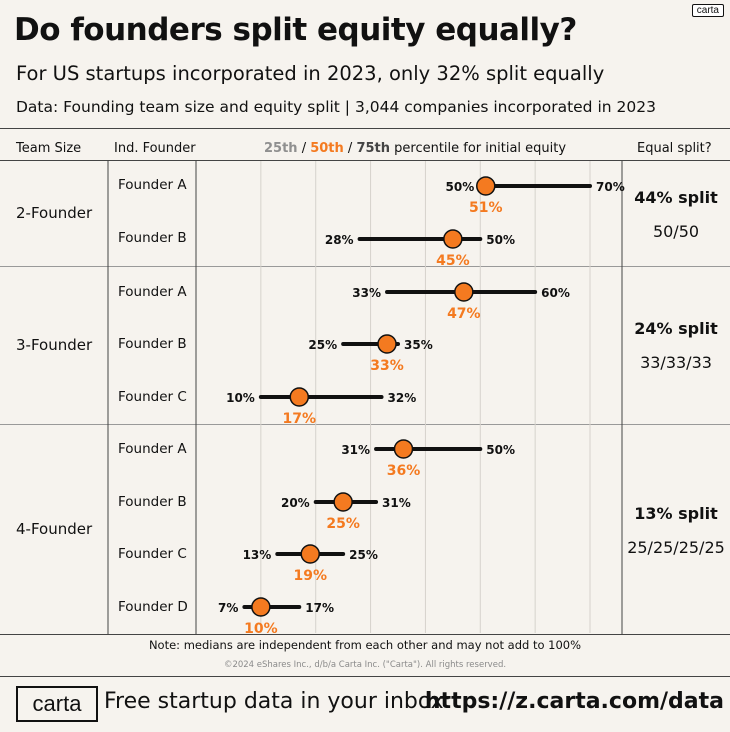 Image resolution: width=730 pixels, height=732 pixels. Describe the element at coordinates (363, 555) in the screenshot. I see `p75-label: 25%` at that location.